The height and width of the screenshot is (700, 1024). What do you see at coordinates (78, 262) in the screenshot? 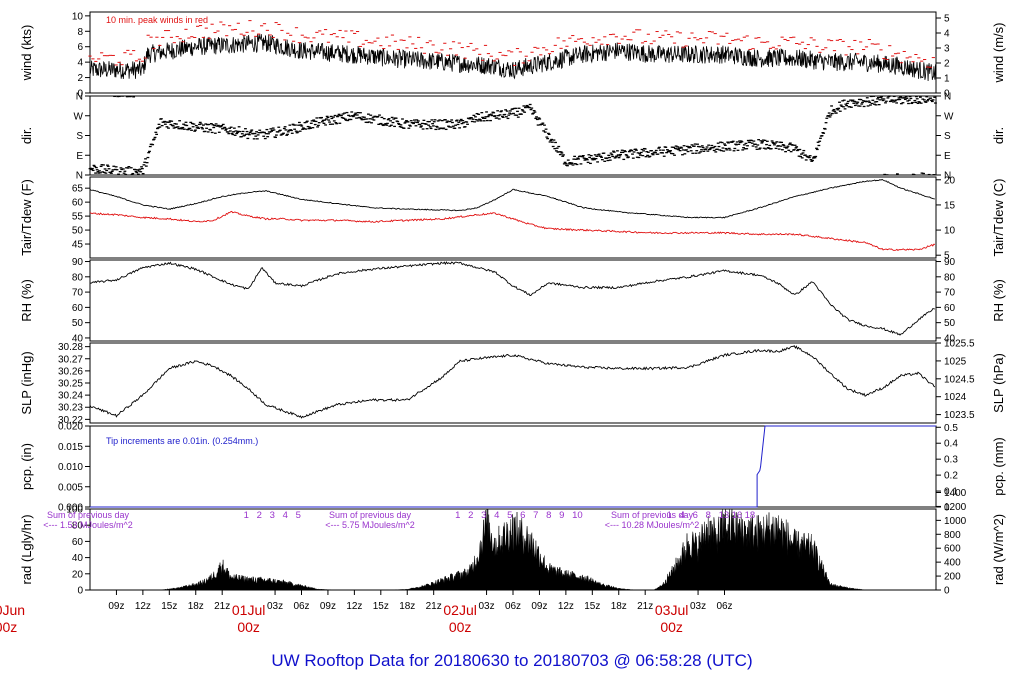
I see `relative_humidity-ytick-left-label: 90` at bounding box center [78, 262].